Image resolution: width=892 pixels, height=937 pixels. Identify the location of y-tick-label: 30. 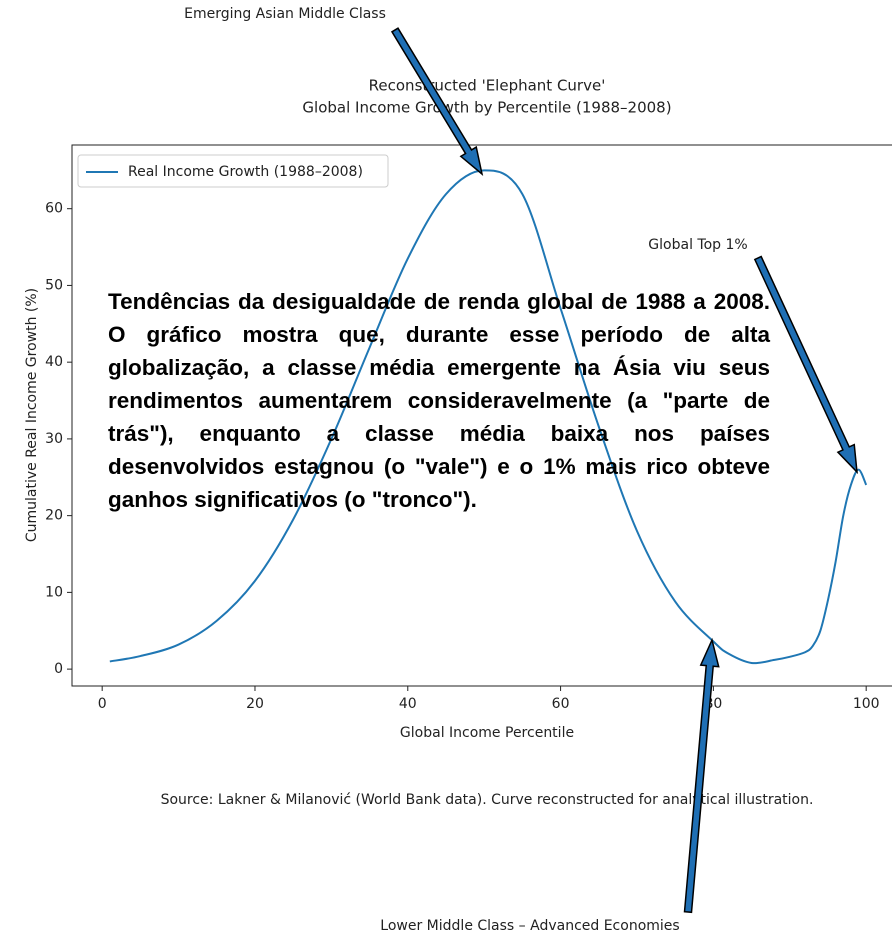
(54, 439).